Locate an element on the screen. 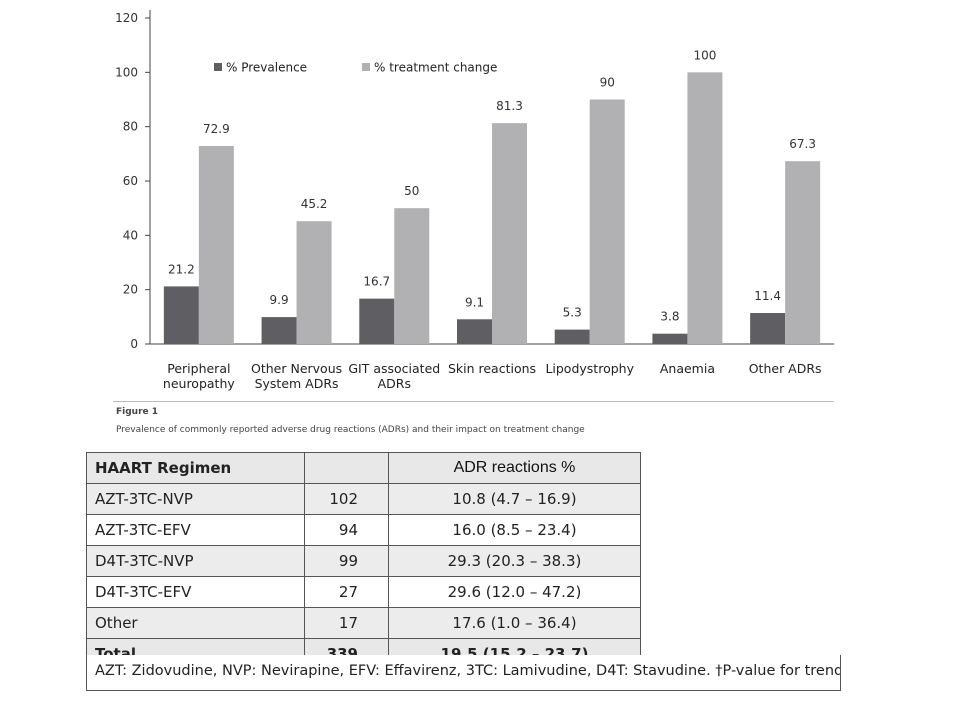  row-adr: 29.3 (20.3 – 38.3) is located at coordinates (514, 561).